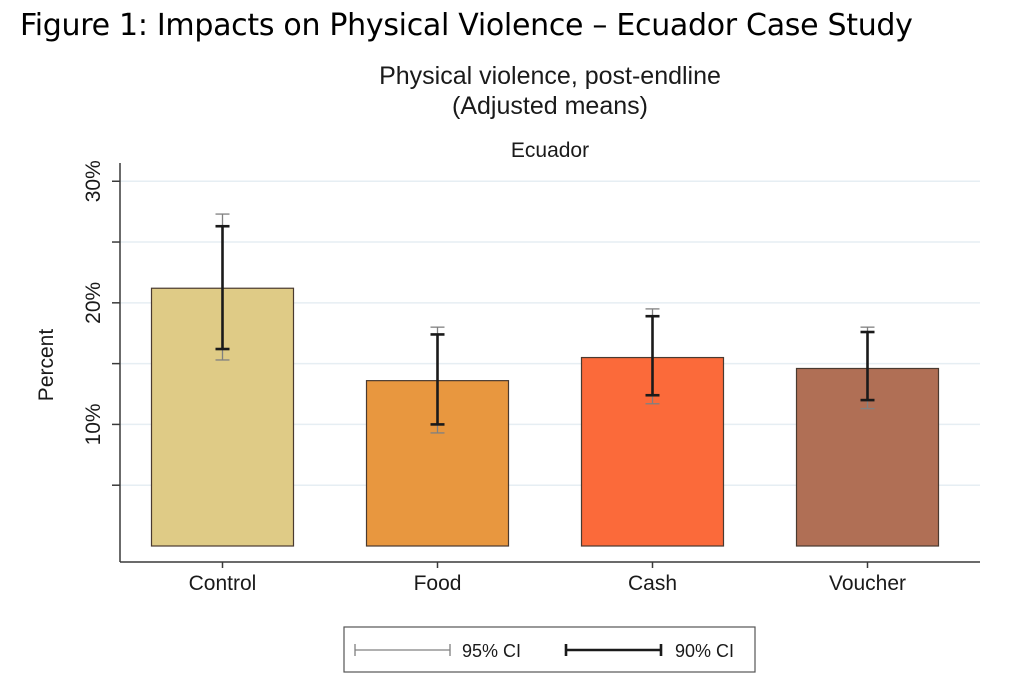 The image size is (1018, 684). Describe the element at coordinates (550, 150) in the screenshot. I see `panel-label: Ecuador` at that location.